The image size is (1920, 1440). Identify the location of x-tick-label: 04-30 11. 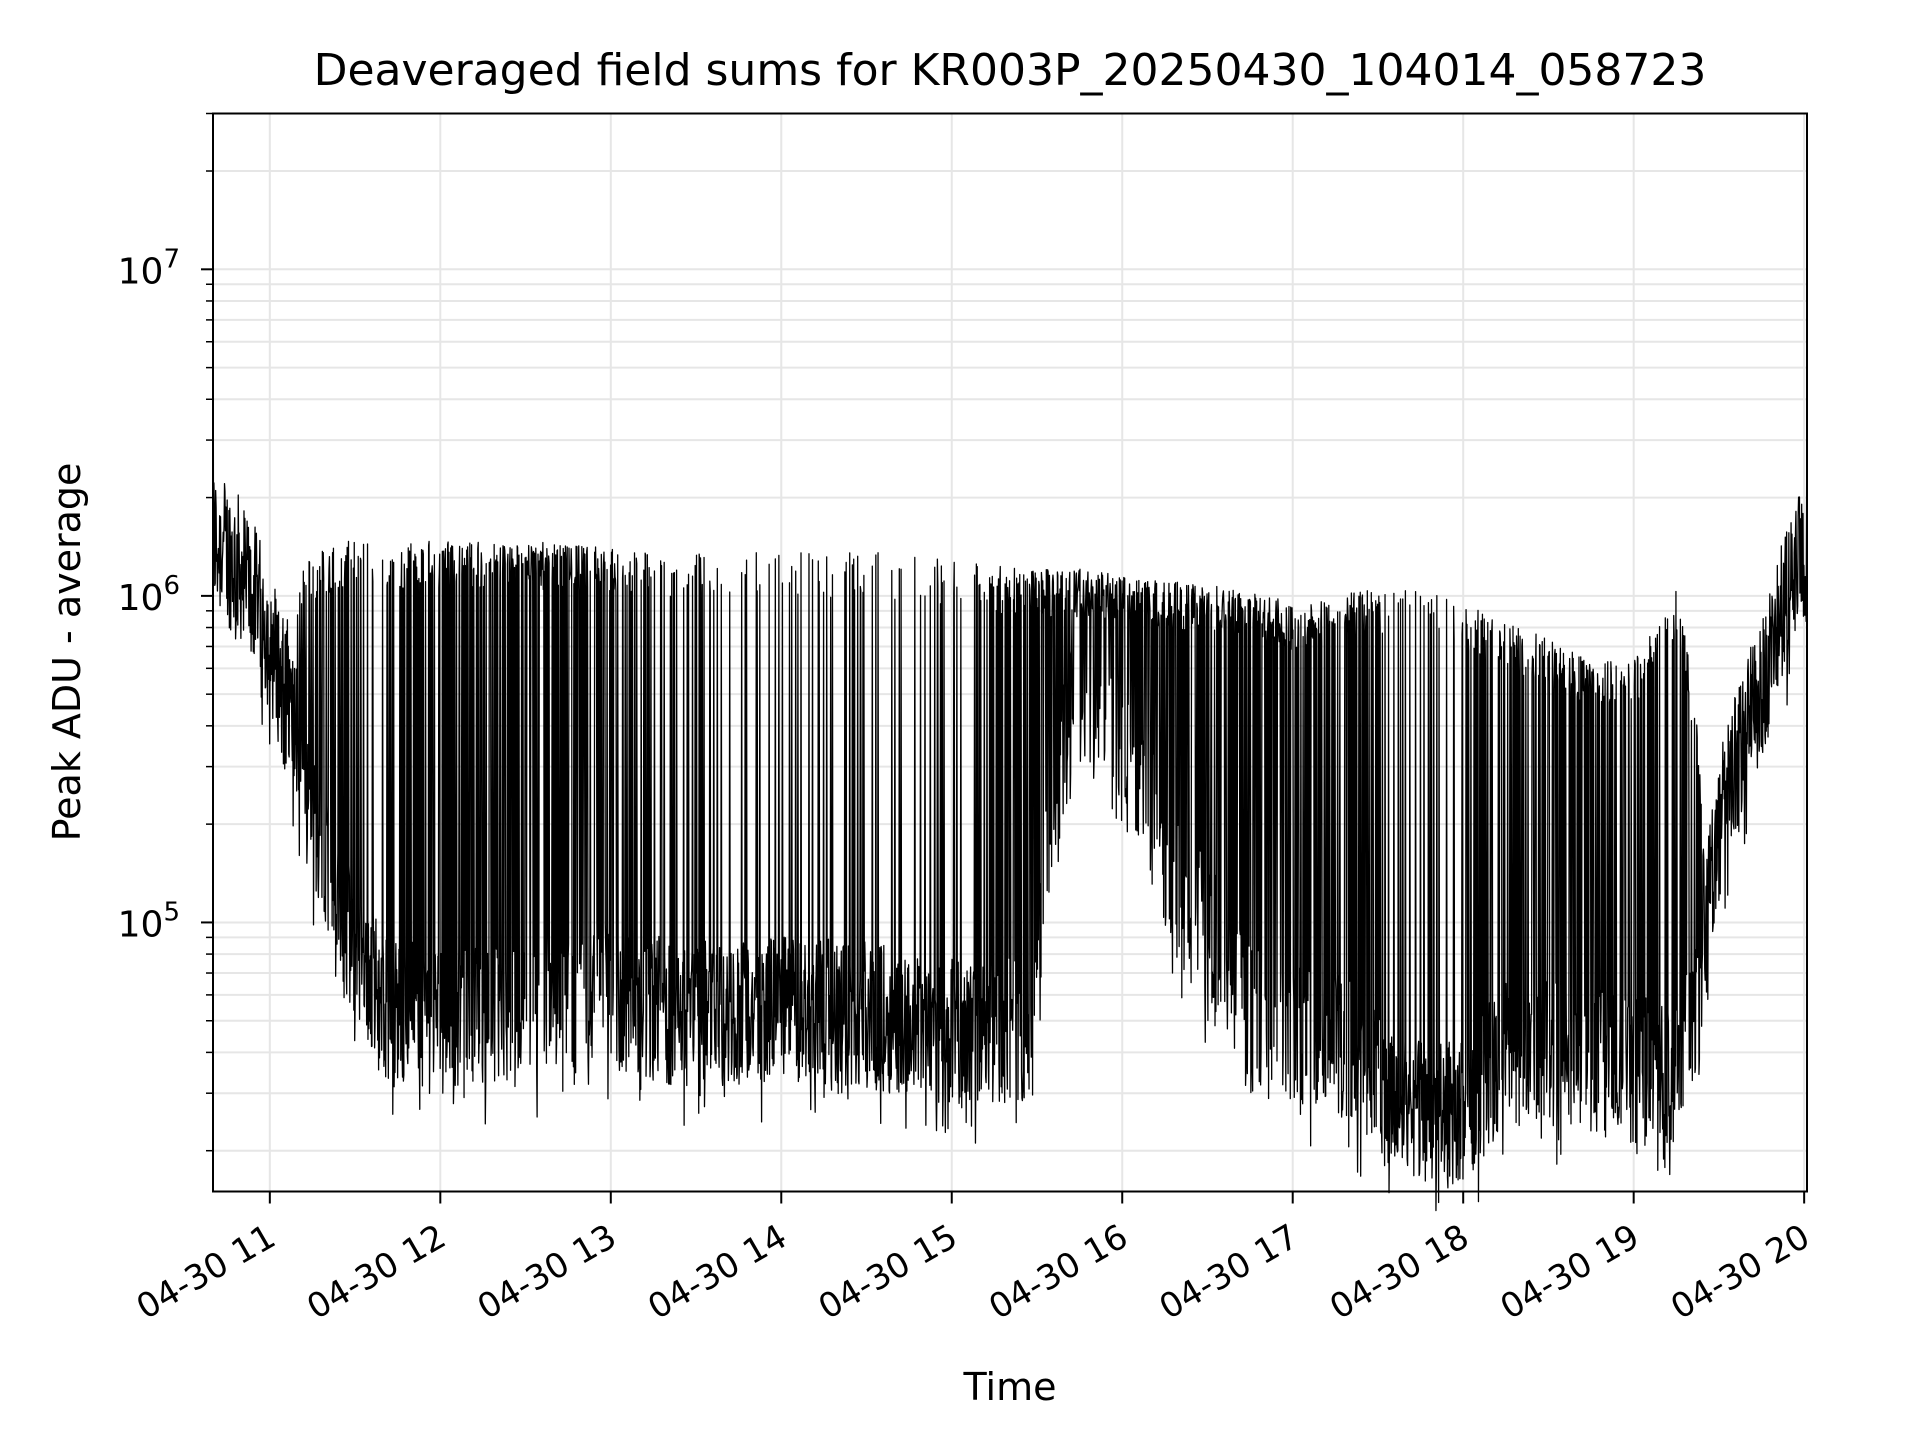
(206, 1272).